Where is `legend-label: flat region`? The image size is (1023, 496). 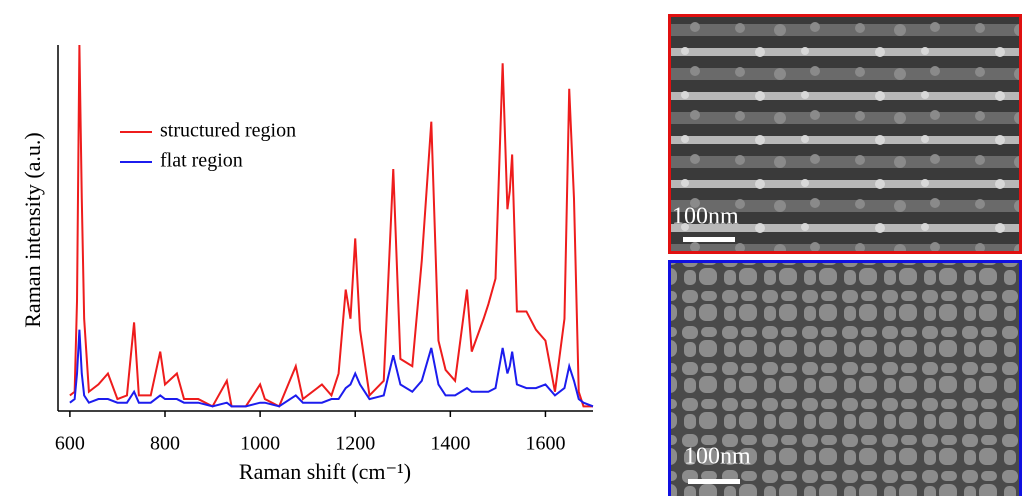 legend-label: flat region is located at coordinates (201, 161).